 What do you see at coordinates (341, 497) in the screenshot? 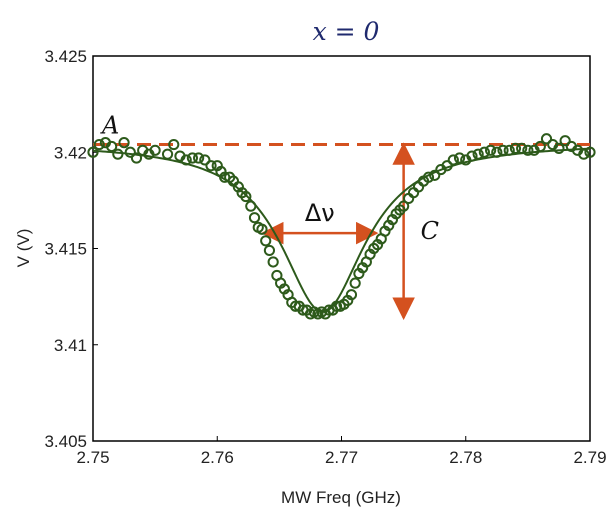
I see `x-axis-title: MW Freq (GHz)` at bounding box center [341, 497].